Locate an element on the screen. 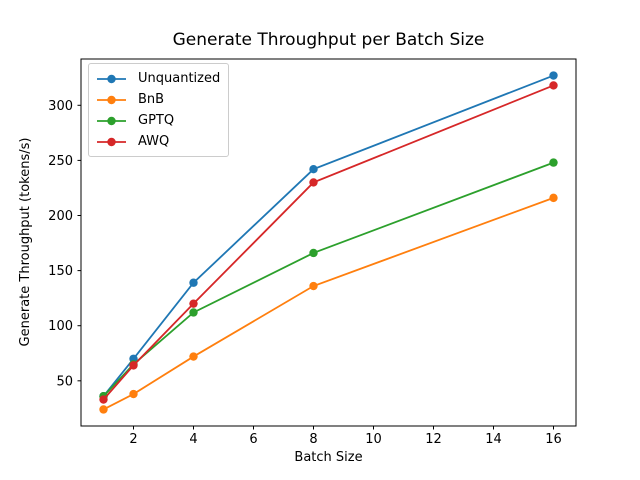 Image resolution: width=640 pixels, height=480 pixels. legend-label: Unquantized is located at coordinates (179, 78).